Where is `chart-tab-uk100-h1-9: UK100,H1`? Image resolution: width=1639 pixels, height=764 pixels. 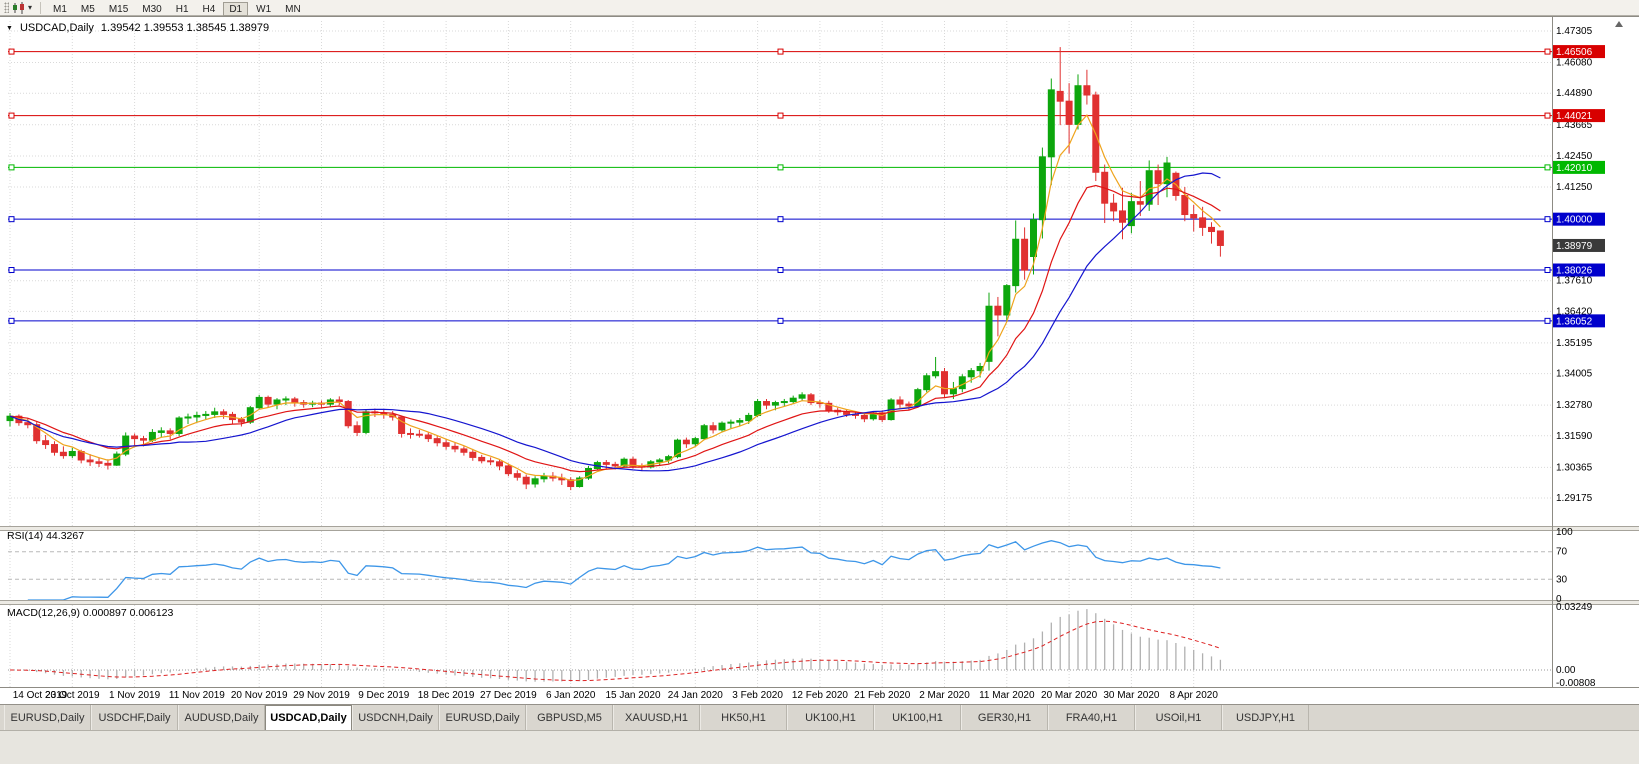 chart-tab-uk100-h1-9: UK100,H1 is located at coordinates (830, 717).